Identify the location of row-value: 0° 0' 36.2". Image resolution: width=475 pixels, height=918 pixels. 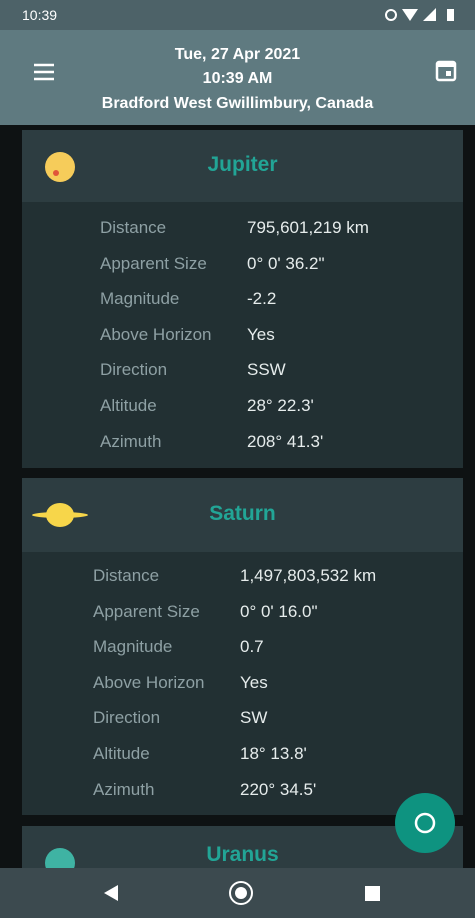
(286, 263).